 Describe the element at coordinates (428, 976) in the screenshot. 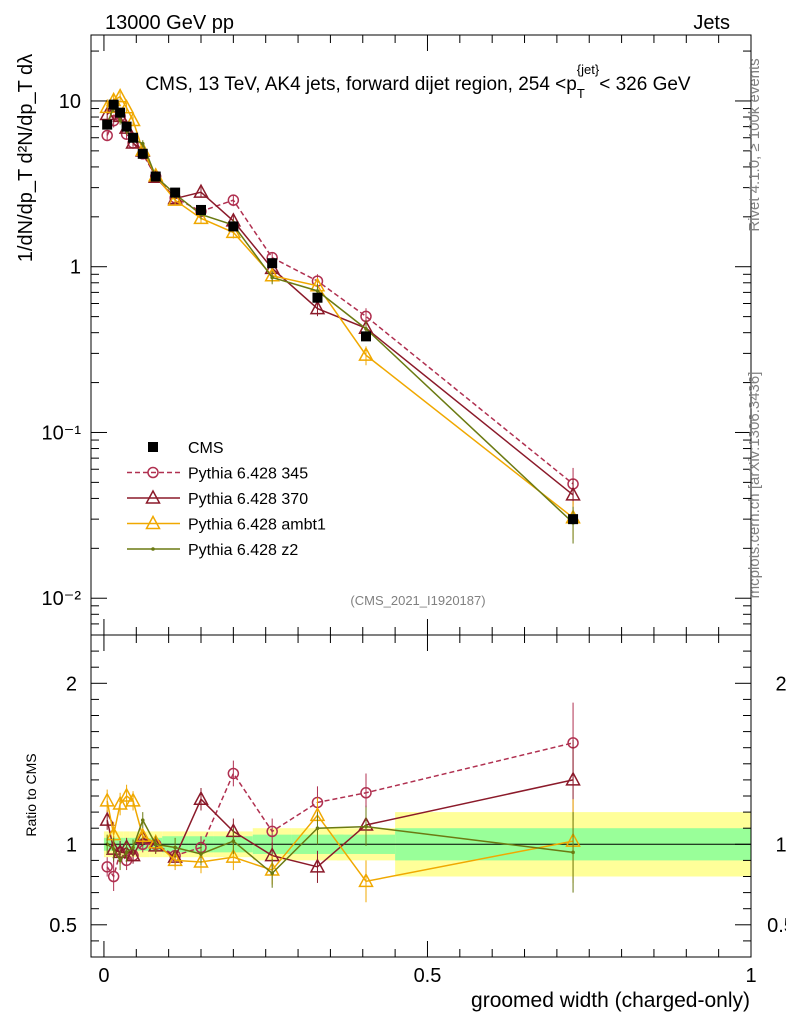

I see `x-tick-label: 0.5` at that location.